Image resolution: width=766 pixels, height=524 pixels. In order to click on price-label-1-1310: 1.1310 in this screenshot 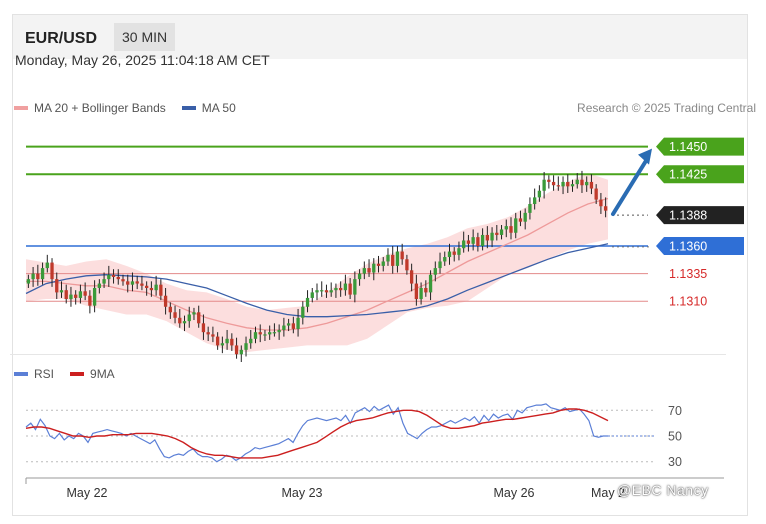, I will do `click(688, 302)`.